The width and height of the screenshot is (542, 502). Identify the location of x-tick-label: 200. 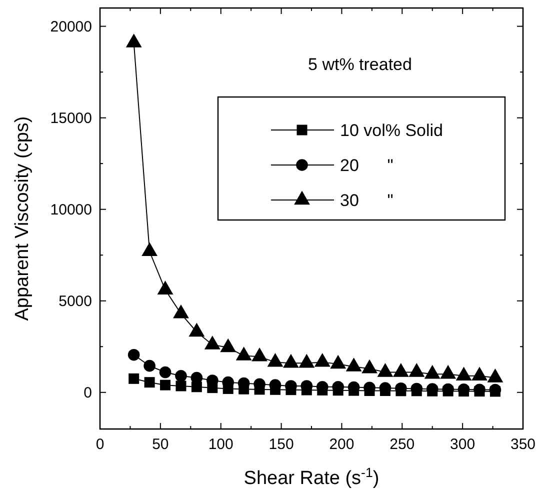
(341, 444).